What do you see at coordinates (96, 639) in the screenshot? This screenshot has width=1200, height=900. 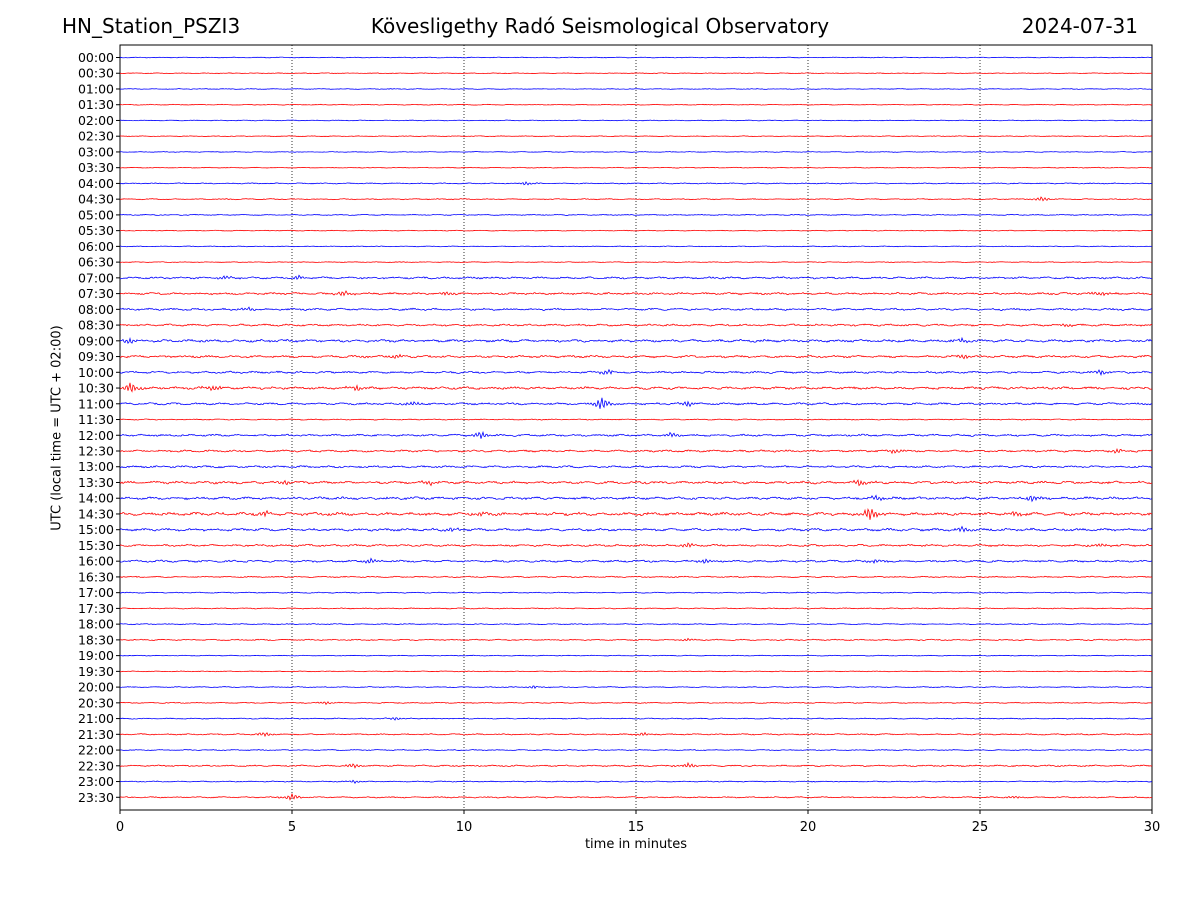 I see `y-tick-label: 18:30` at bounding box center [96, 639].